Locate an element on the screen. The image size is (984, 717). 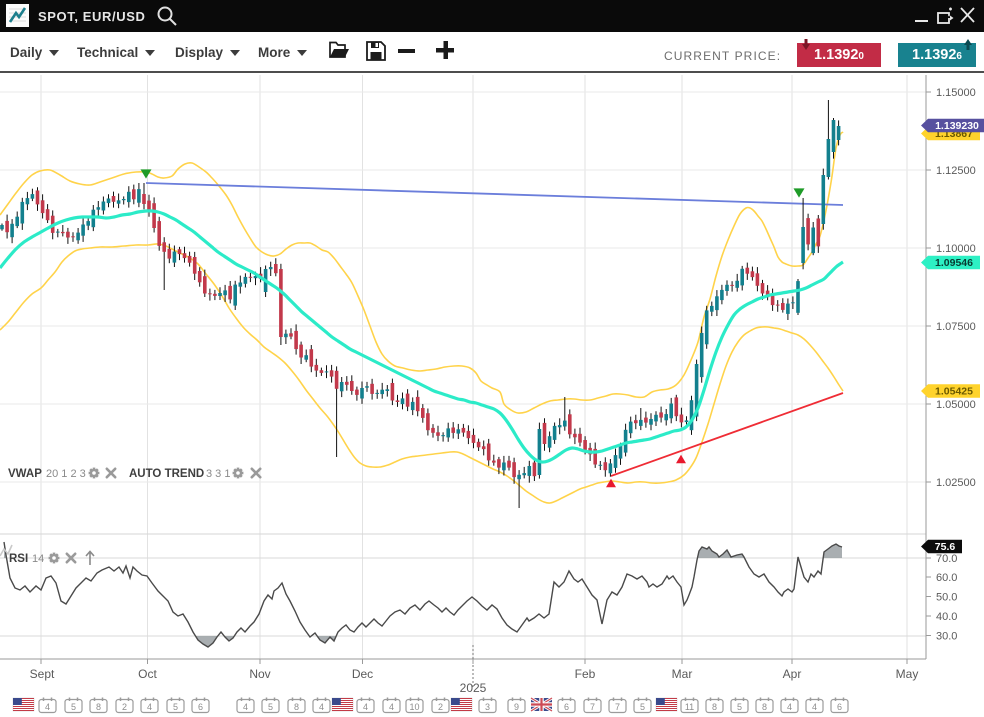
svg-text: 2025 is located at coordinates (473, 688).